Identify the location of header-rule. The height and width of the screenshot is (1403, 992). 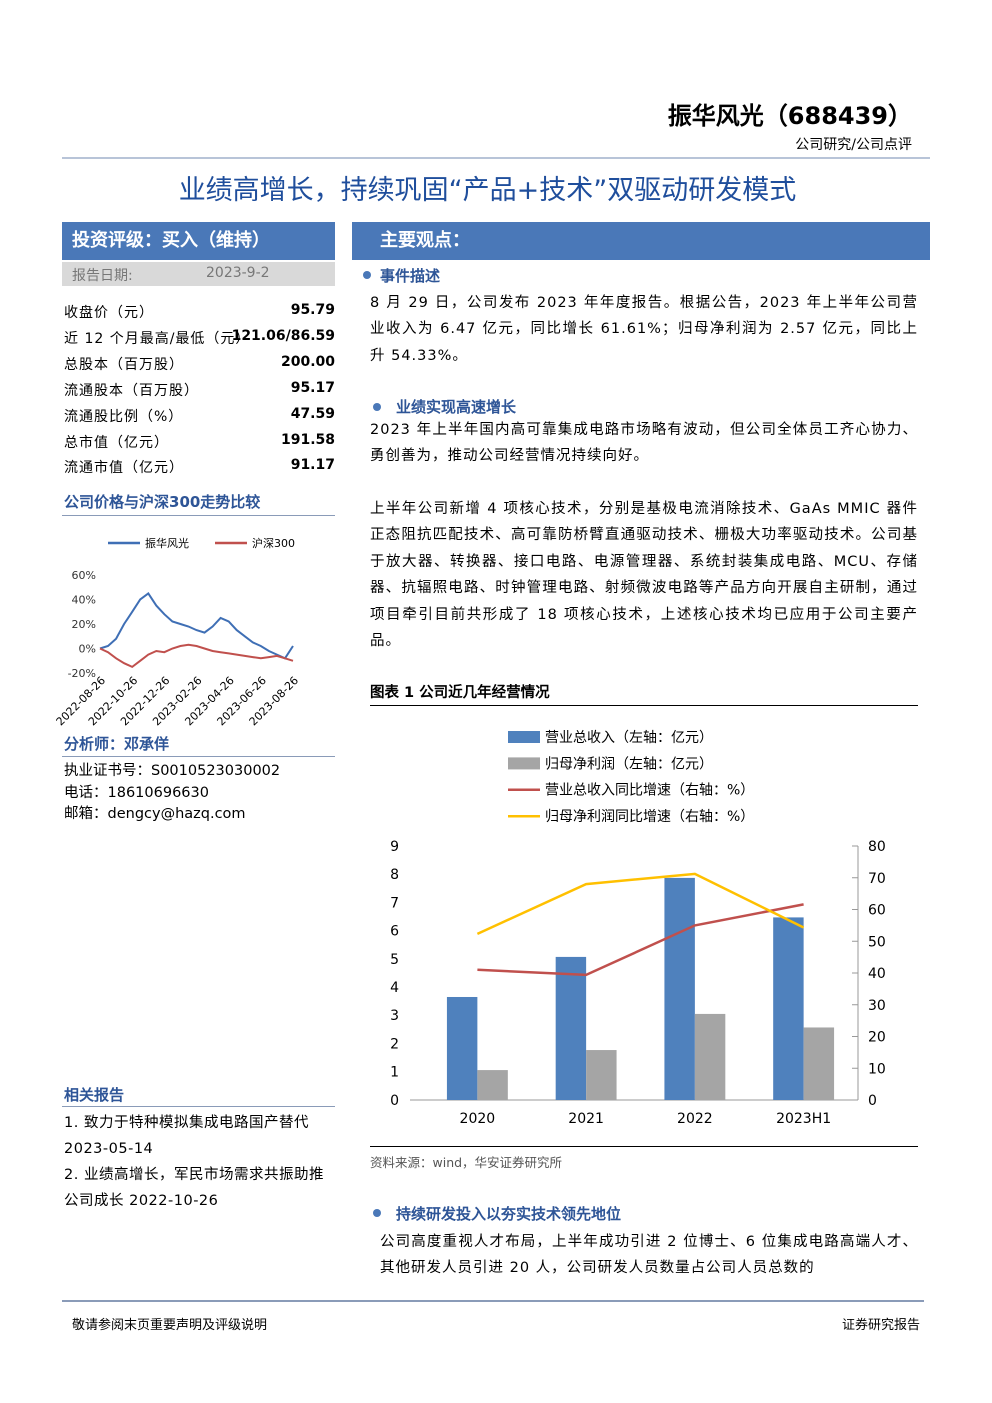
(496, 158).